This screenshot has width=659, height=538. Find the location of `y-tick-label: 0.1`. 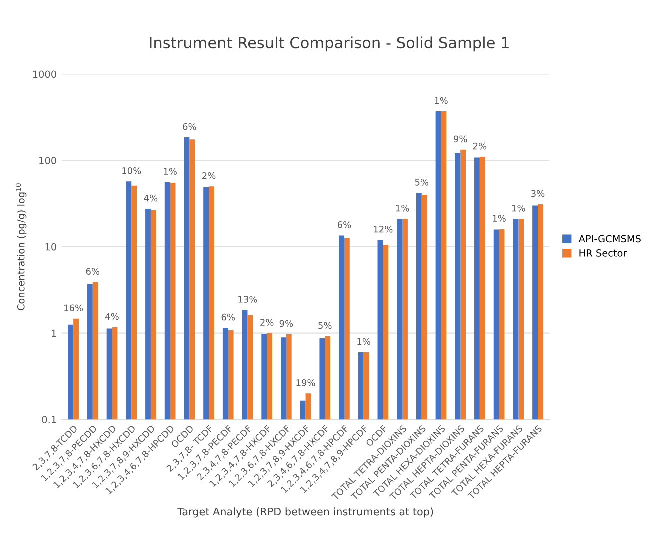

y-tick-label: 0.1 is located at coordinates (49, 420).